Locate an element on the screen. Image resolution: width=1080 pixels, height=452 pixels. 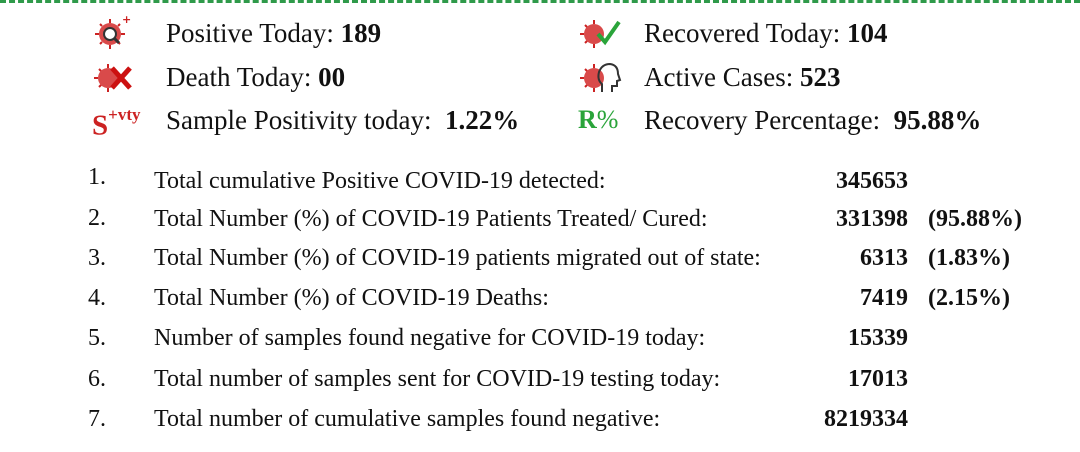
recovered-today: Recovered Today: 104 is located at coordinates (766, 33).